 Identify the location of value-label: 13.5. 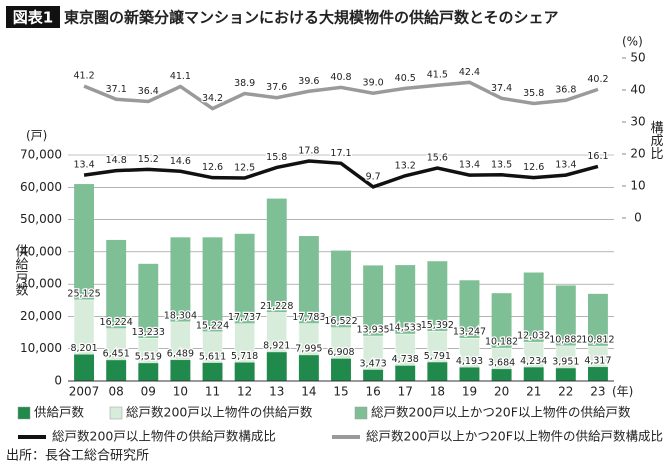
(501, 164).